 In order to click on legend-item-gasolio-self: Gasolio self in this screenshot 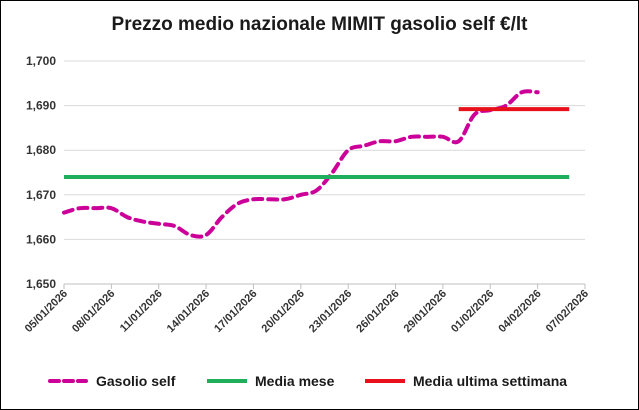, I will do `click(111, 381)`.